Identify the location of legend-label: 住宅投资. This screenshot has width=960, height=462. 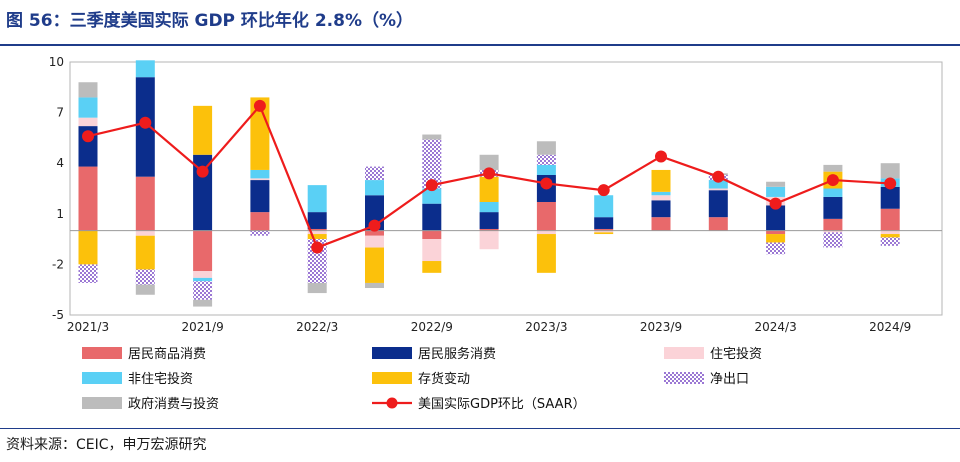
(736, 354).